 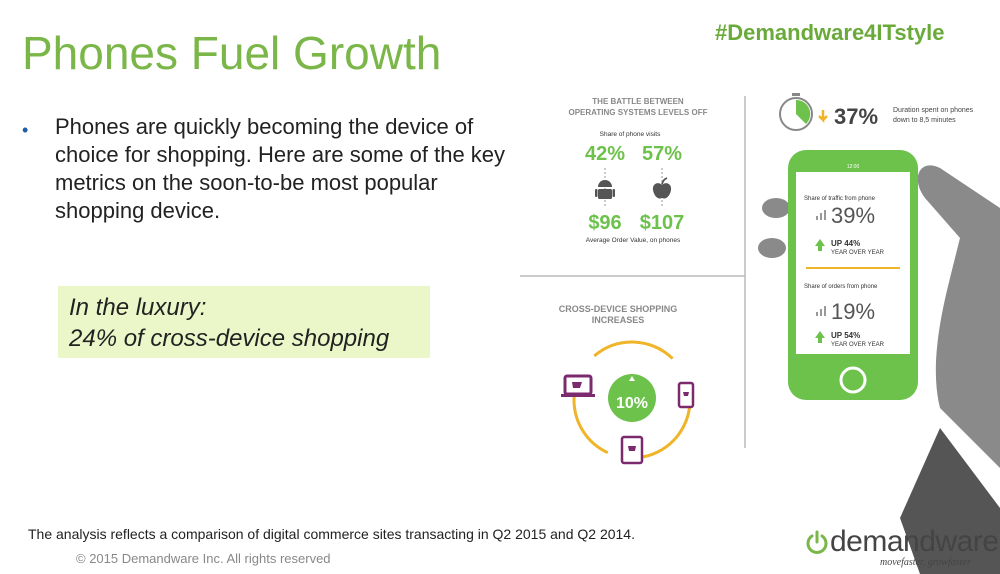 I want to click on android-icon, so click(x=605, y=189).